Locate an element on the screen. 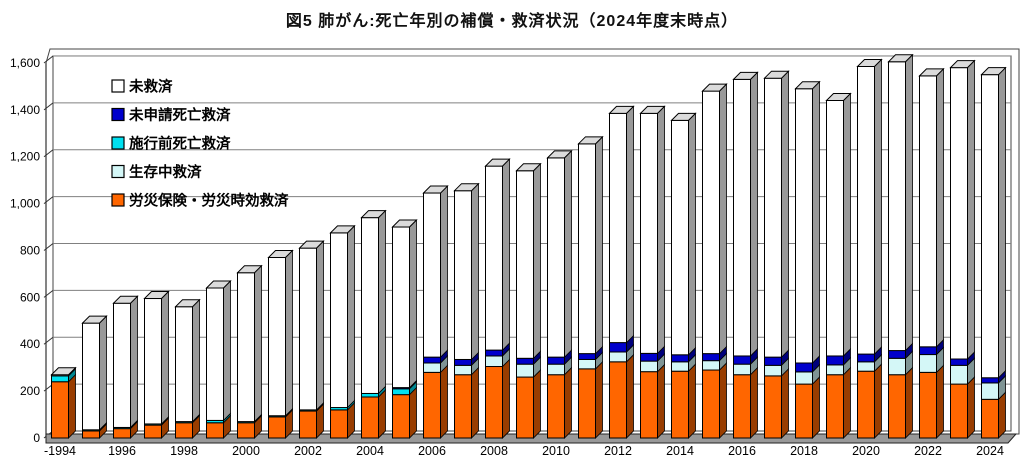 This screenshot has width=1024, height=463. bar-2023 is located at coordinates (962, 249).